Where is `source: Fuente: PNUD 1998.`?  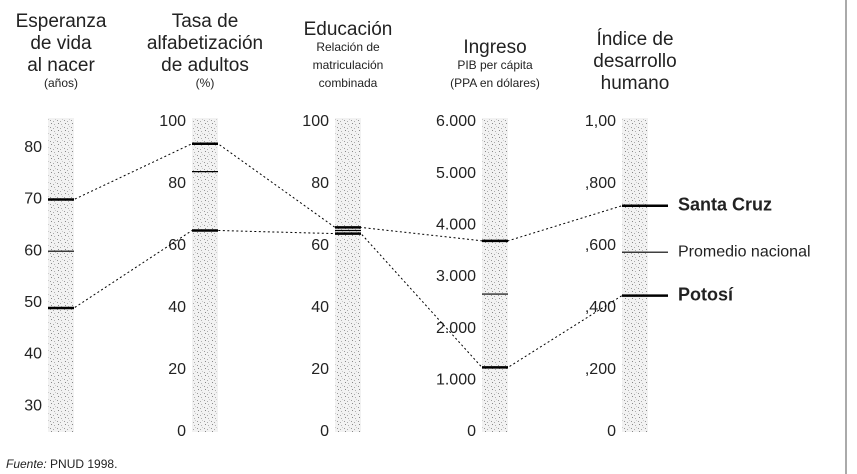 source: Fuente: PNUD 1998. is located at coordinates (61, 464).